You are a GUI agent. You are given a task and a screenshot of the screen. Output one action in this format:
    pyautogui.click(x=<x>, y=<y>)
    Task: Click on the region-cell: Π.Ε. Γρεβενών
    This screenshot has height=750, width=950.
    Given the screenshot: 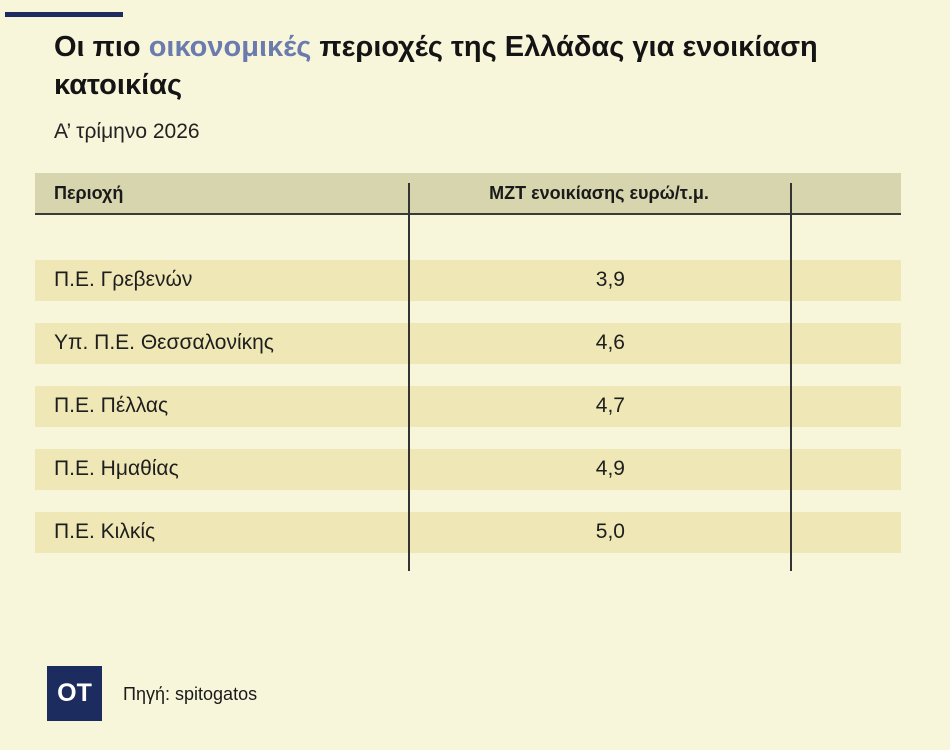 What is the action you would take?
    pyautogui.click(x=123, y=279)
    